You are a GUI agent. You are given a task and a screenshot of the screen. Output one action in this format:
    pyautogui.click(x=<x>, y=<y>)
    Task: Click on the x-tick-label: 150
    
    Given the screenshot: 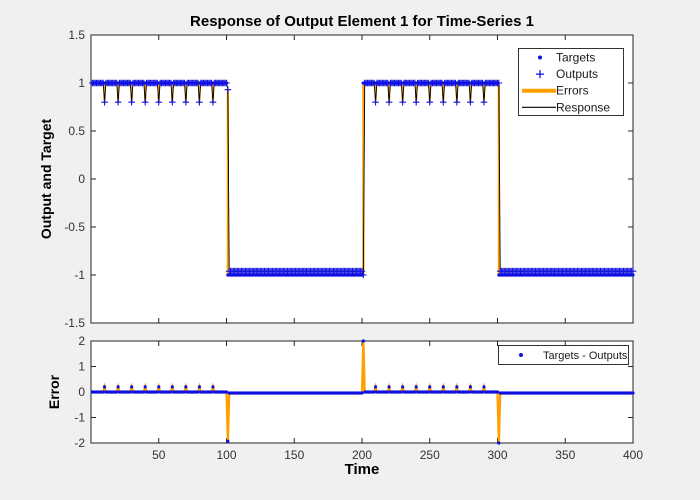 What is the action you would take?
    pyautogui.click(x=294, y=455)
    